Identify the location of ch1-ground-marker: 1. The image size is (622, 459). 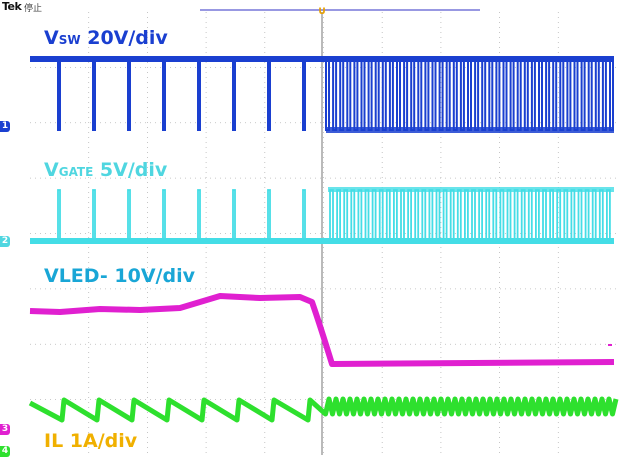
(5, 126).